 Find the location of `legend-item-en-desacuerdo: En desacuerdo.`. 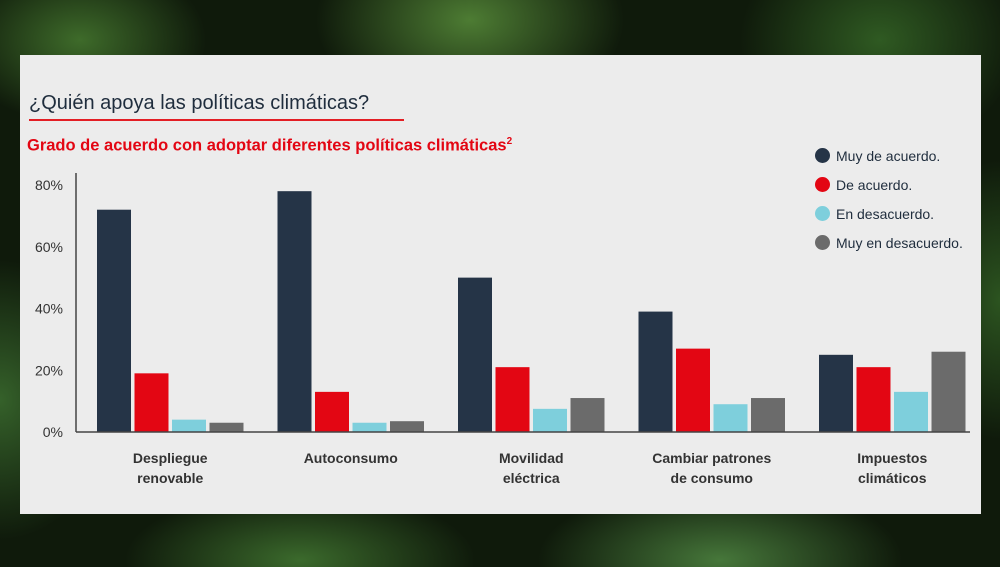

legend-item-en-desacuerdo: En desacuerdo. is located at coordinates (889, 213).